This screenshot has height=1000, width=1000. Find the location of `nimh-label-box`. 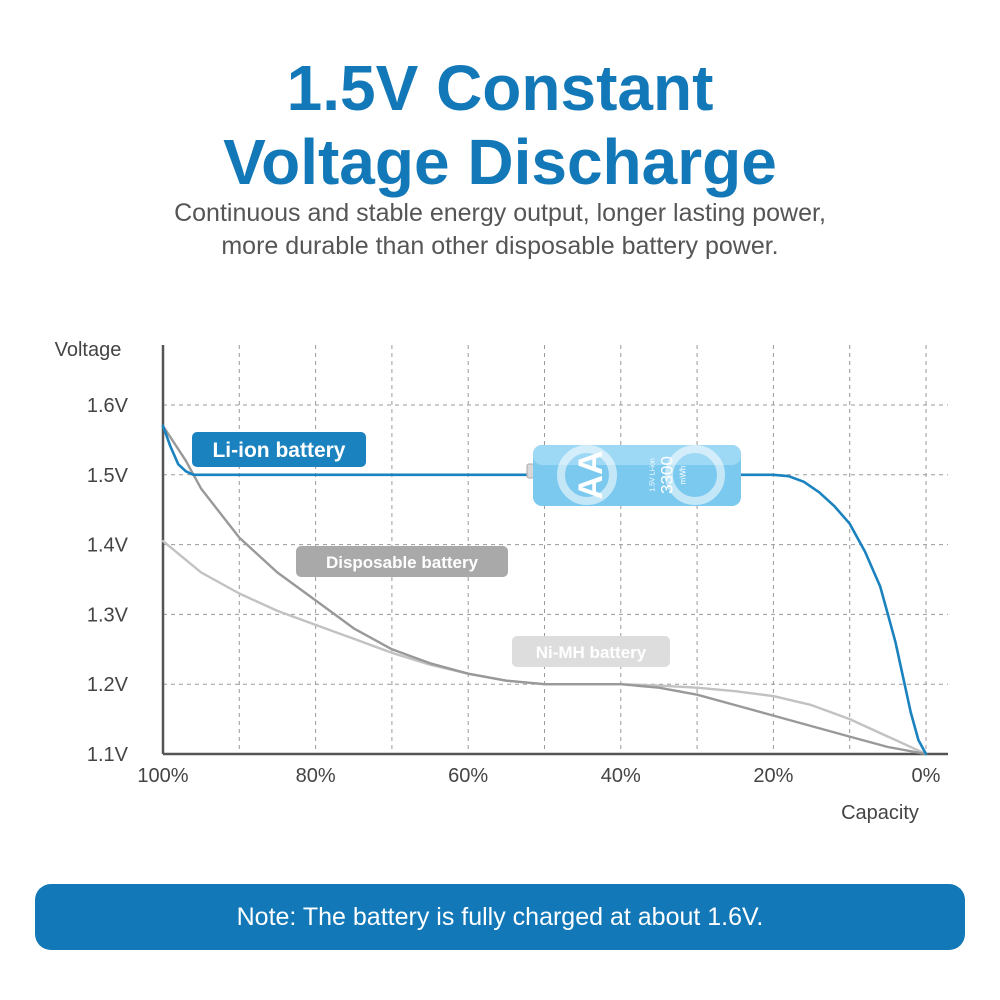

nimh-label-box is located at coordinates (591, 651).